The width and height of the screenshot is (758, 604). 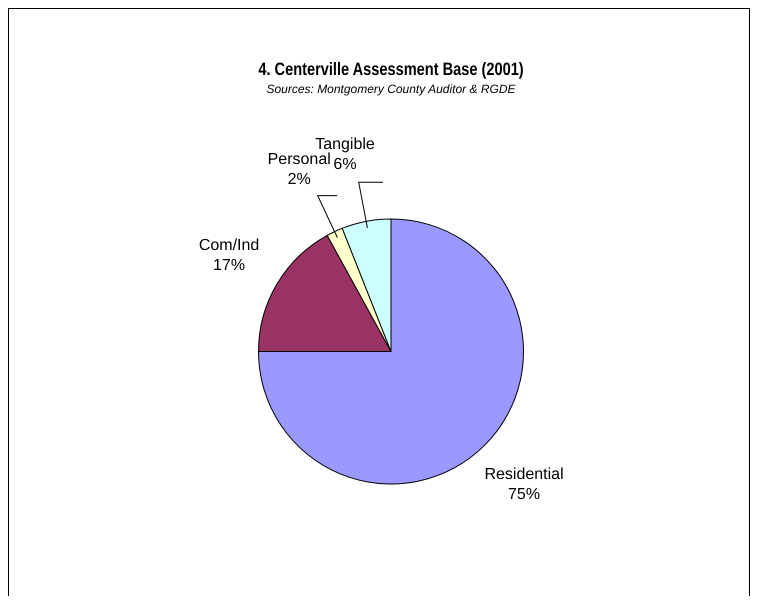 I want to click on slice-label: Personal, so click(x=299, y=159).